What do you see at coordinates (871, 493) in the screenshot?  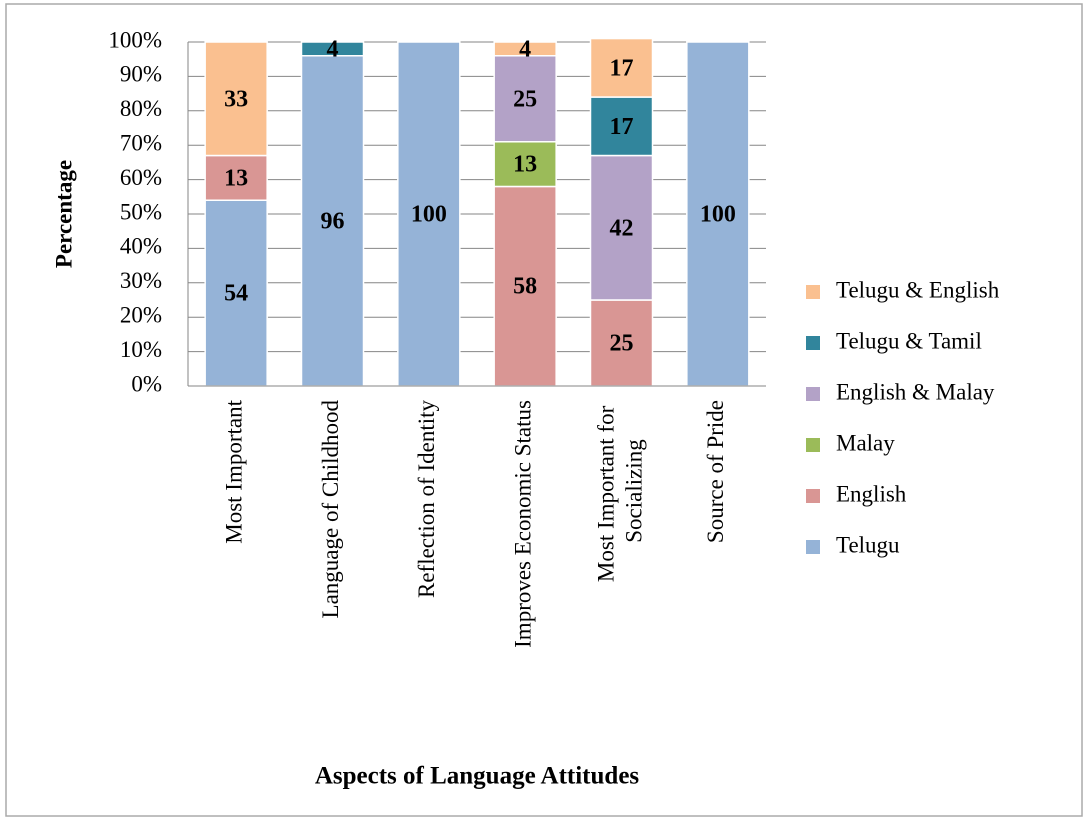 I see `legend-label: English` at bounding box center [871, 493].